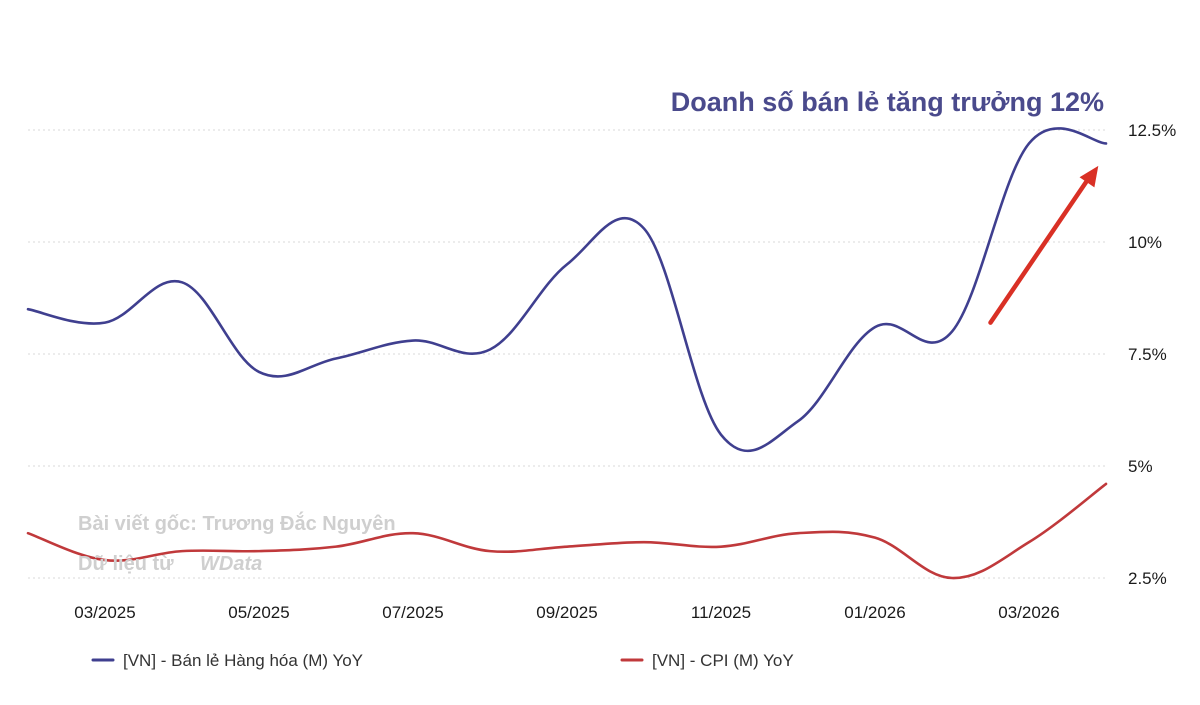  Describe the element at coordinates (1152, 130) in the screenshot. I see `y-tick-label: 12.5%` at that location.